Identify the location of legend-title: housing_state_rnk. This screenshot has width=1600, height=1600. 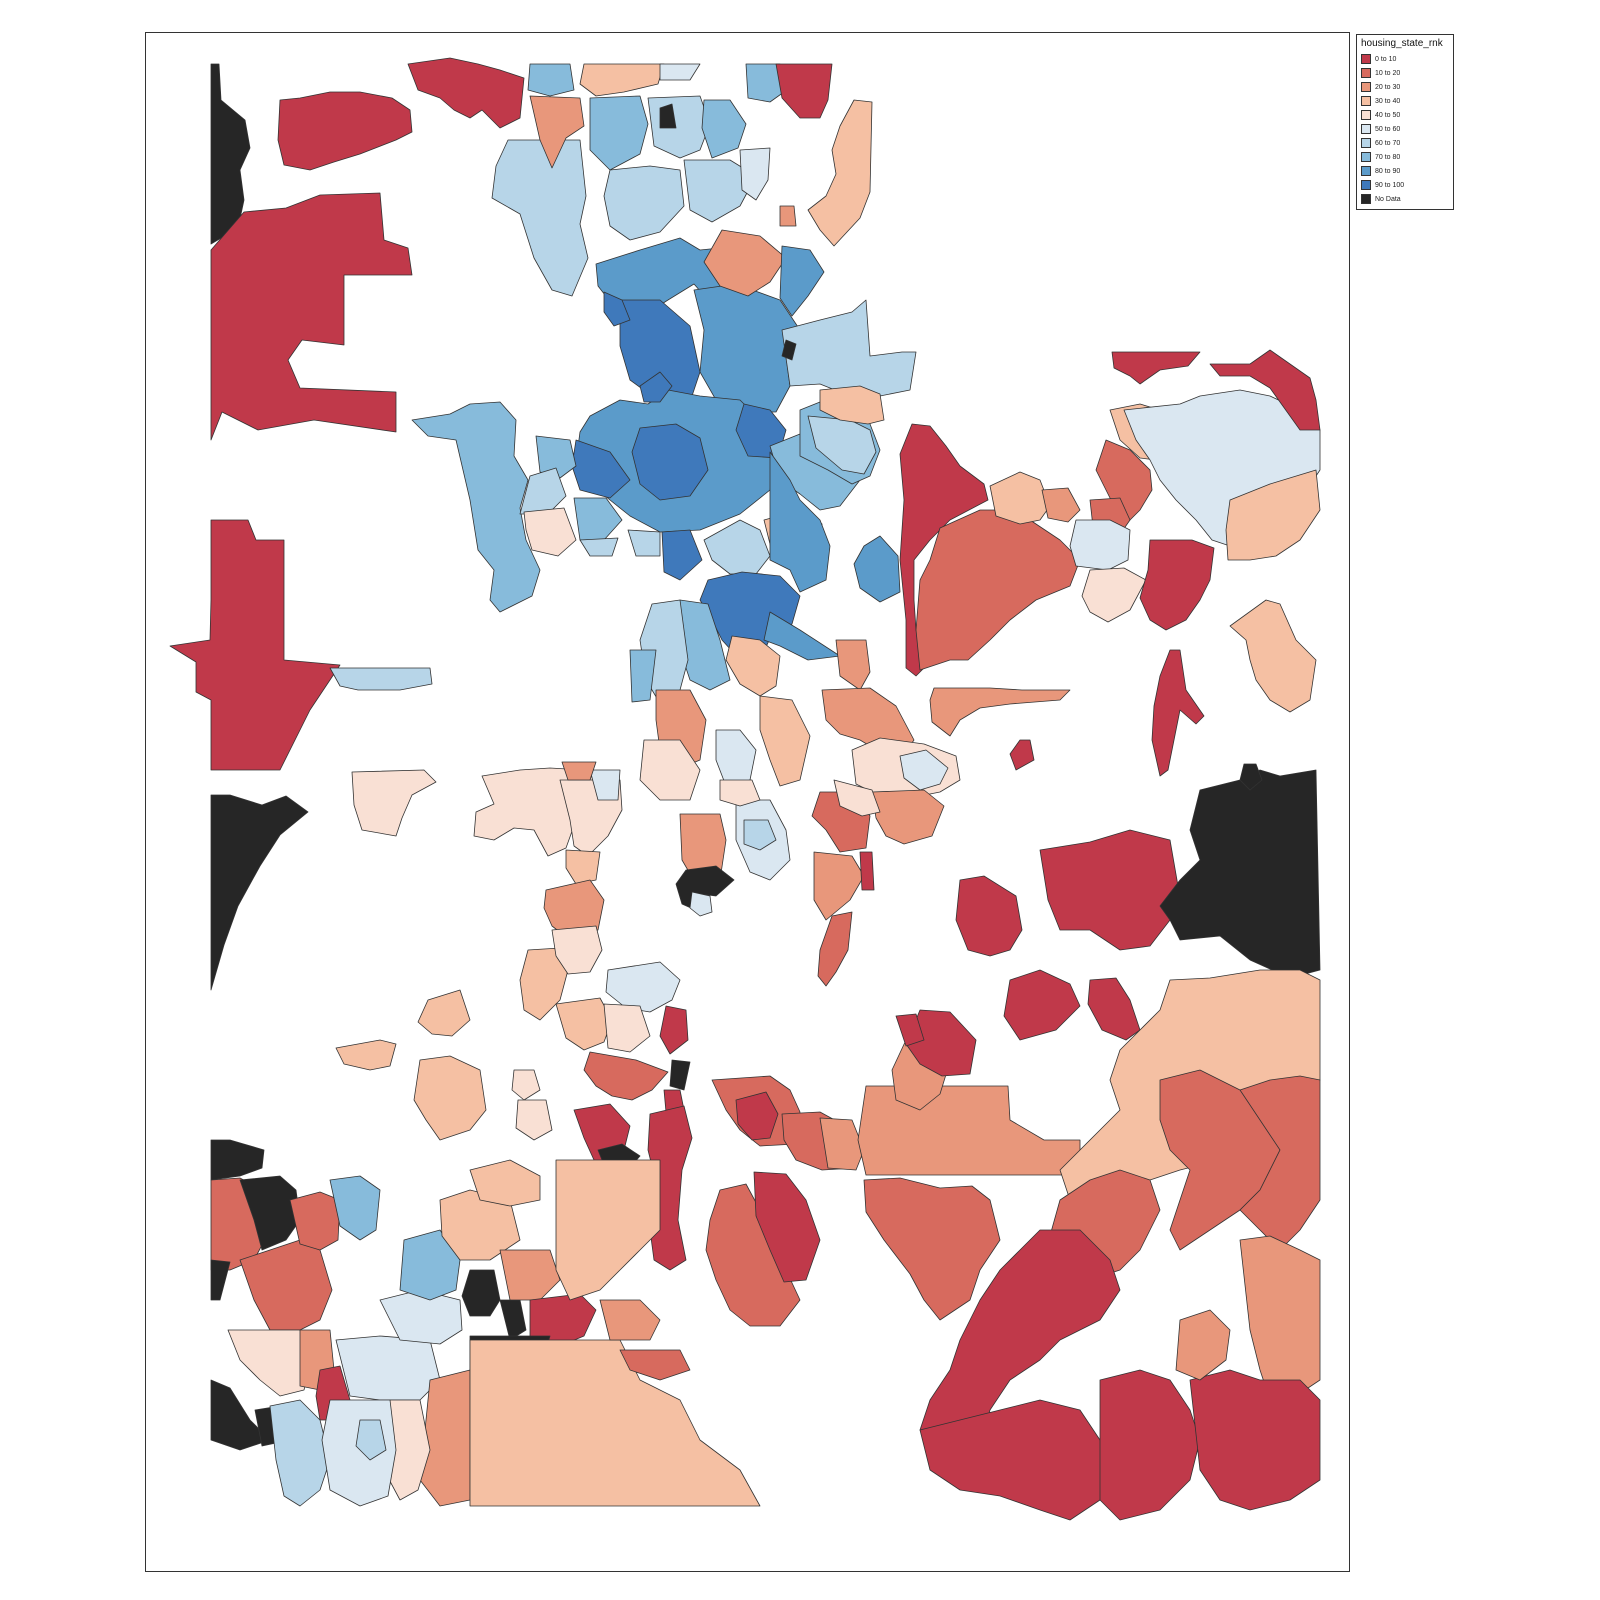
(1402, 43).